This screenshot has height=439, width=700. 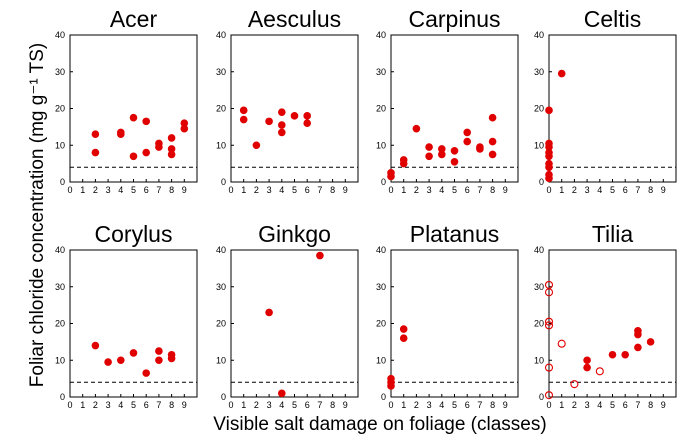 What do you see at coordinates (613, 234) in the screenshot?
I see `panel-title: Tilia` at bounding box center [613, 234].